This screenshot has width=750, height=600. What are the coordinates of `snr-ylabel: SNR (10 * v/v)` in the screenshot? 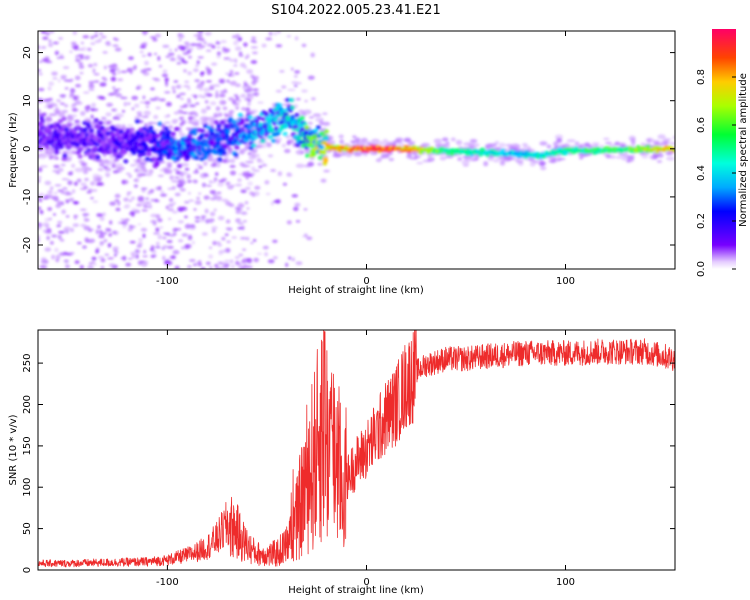 It's located at (13, 449).